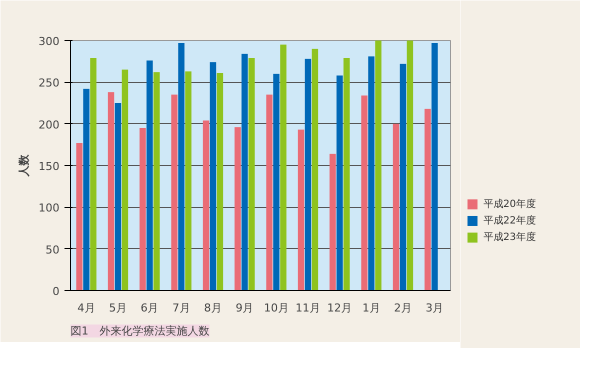  Describe the element at coordinates (213, 308) in the screenshot. I see `x-tick-label: 8月` at that location.